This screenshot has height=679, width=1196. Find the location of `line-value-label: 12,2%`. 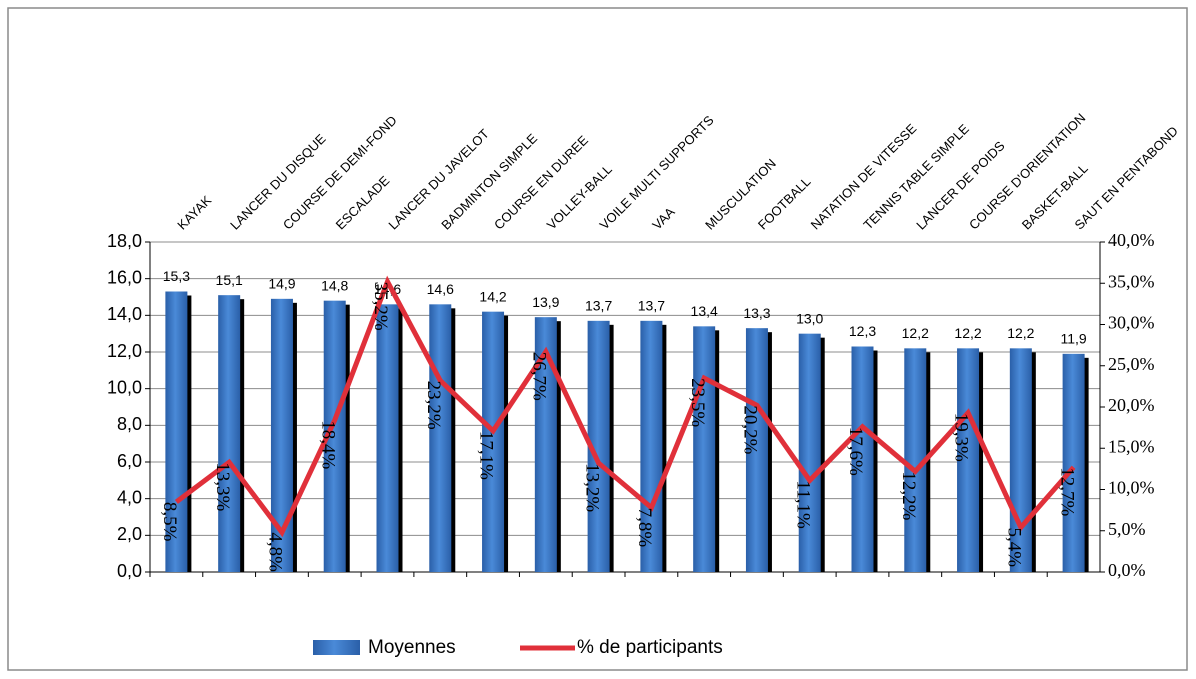

line-value-label: 12,2% is located at coordinates (908, 495).